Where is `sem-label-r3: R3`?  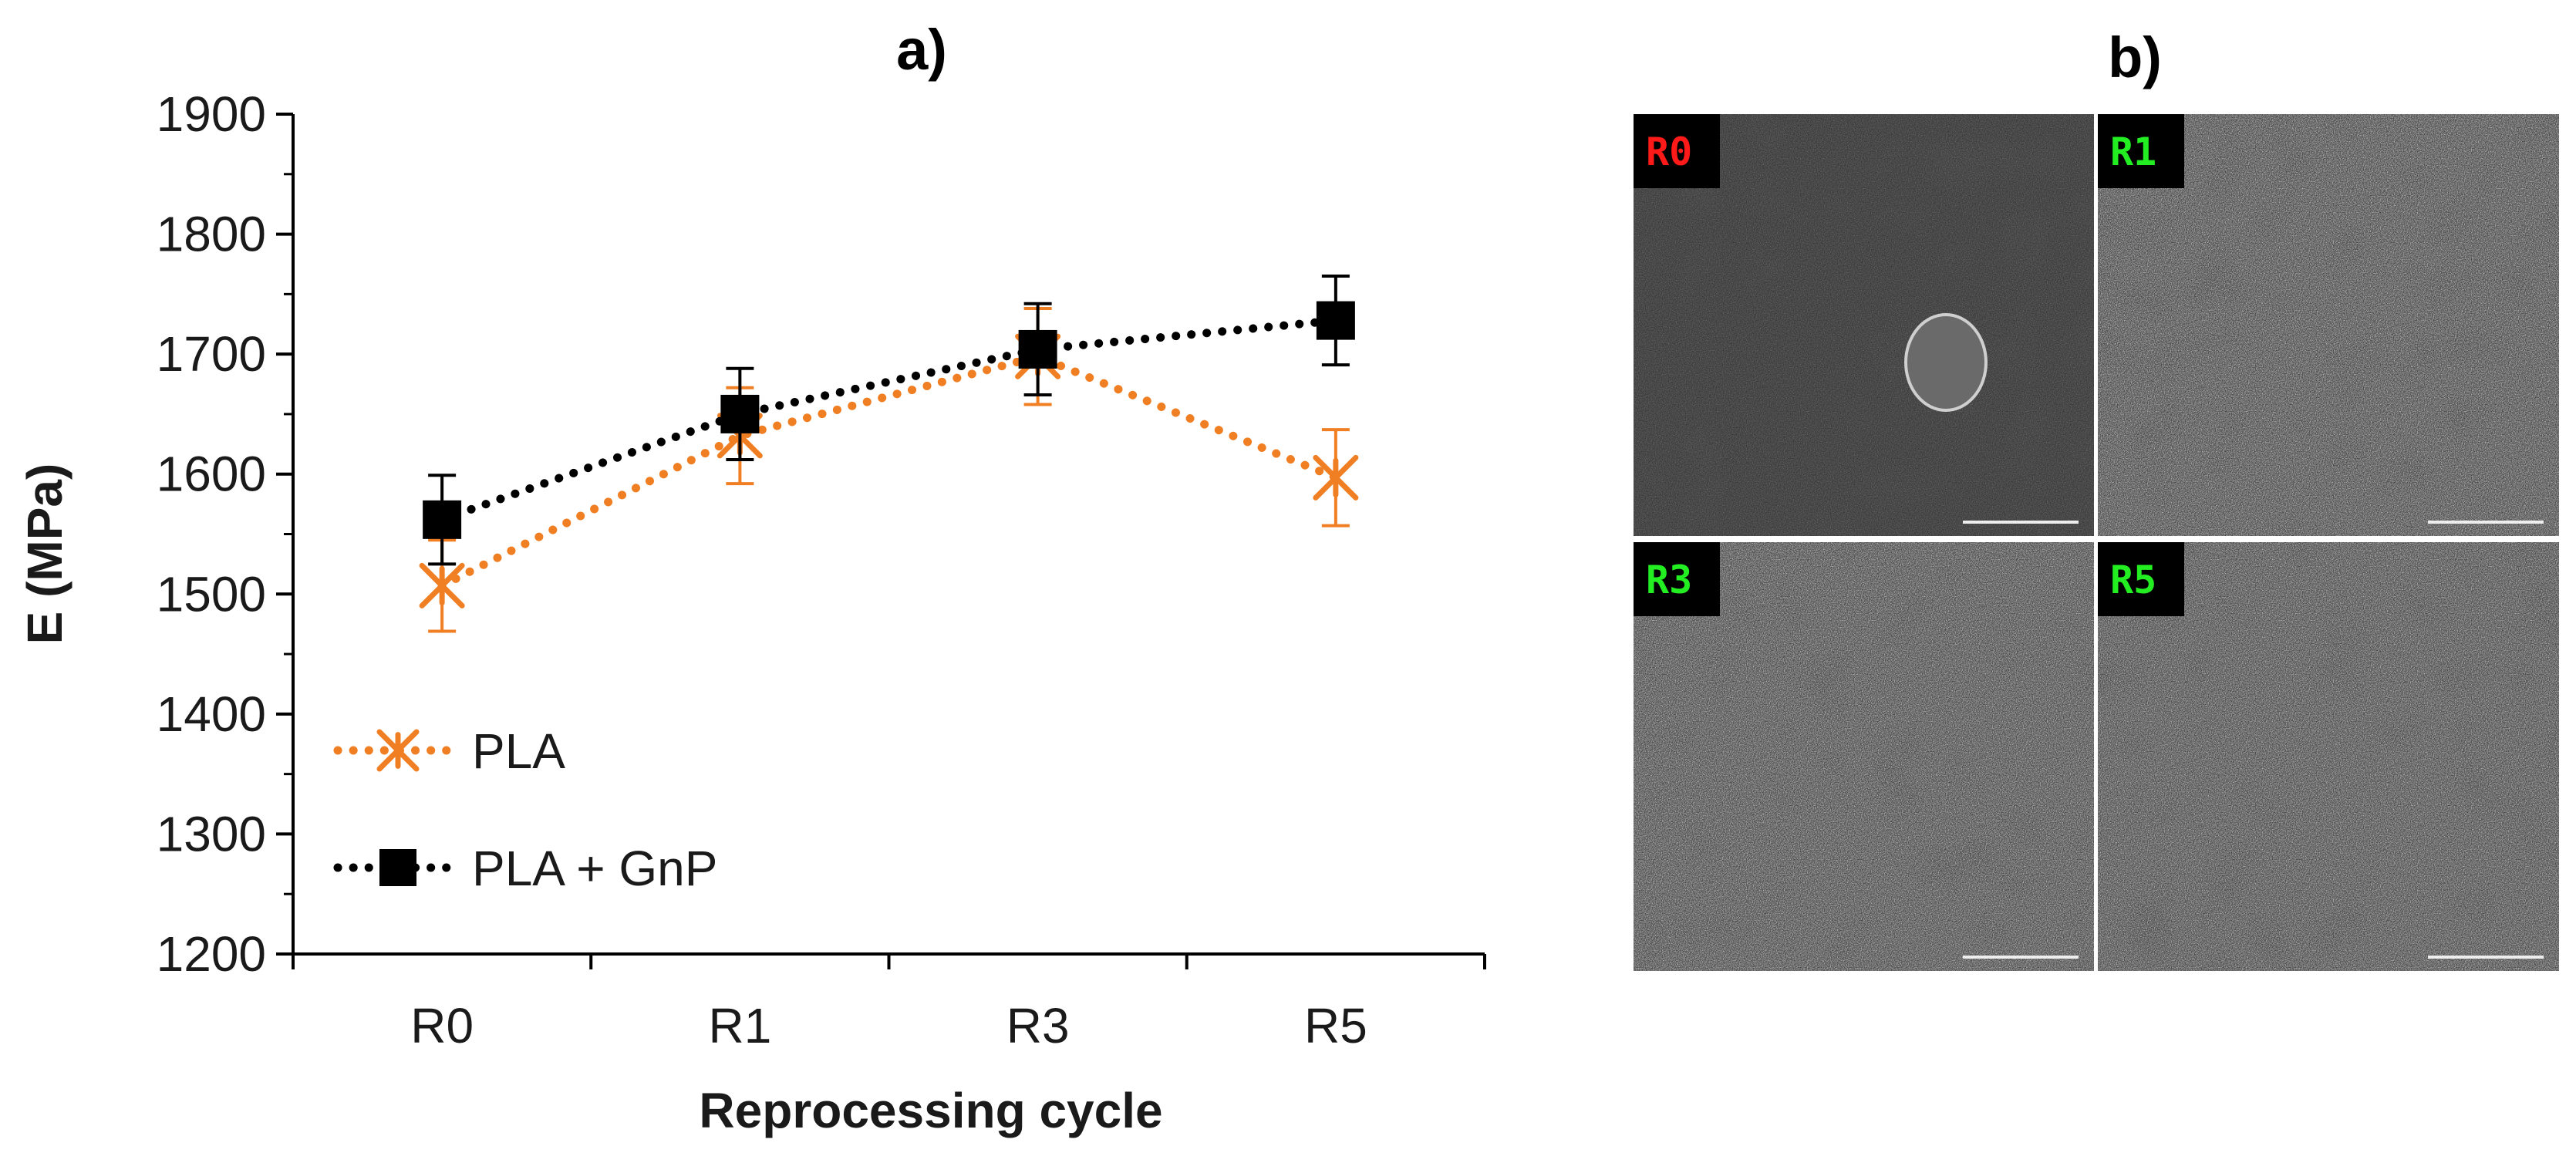 sem-label-r3: R3 is located at coordinates (1669, 580).